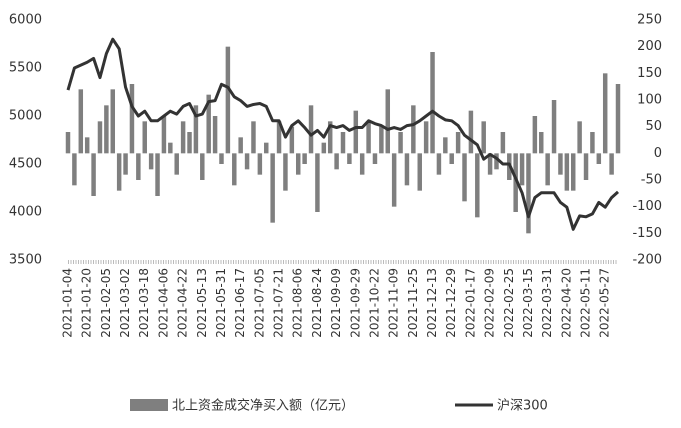  I want to click on y2-tick-label: 200, so click(649, 46).